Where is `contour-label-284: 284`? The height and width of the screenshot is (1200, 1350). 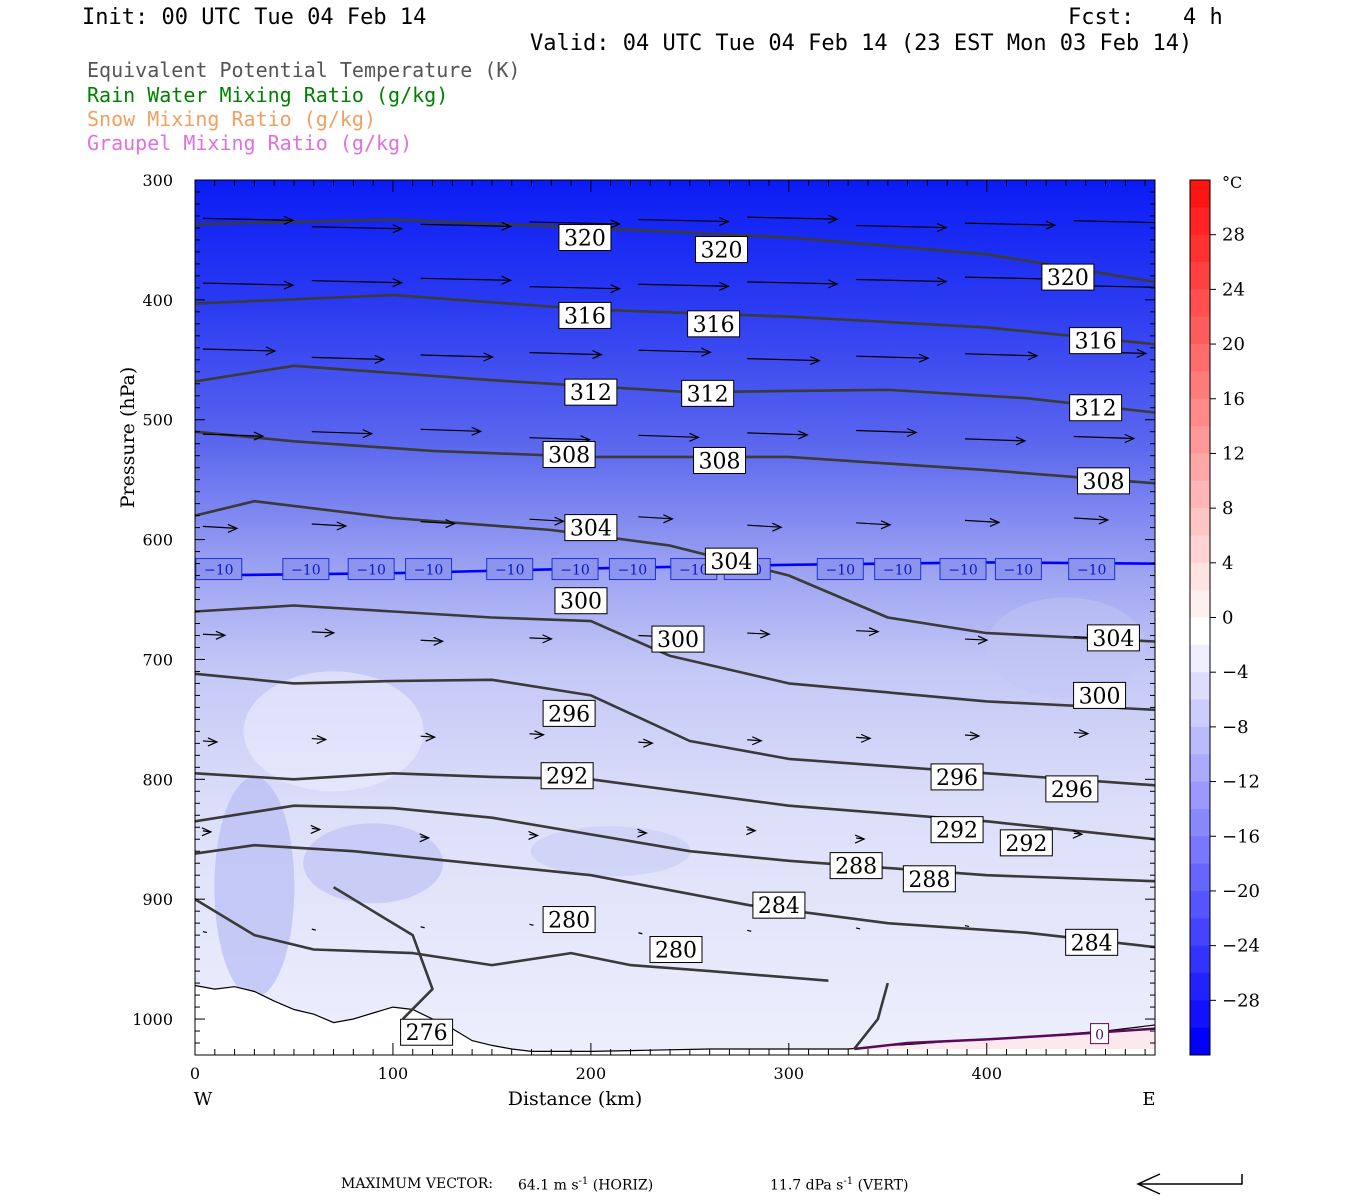
contour-label-284: 284 is located at coordinates (1092, 943).